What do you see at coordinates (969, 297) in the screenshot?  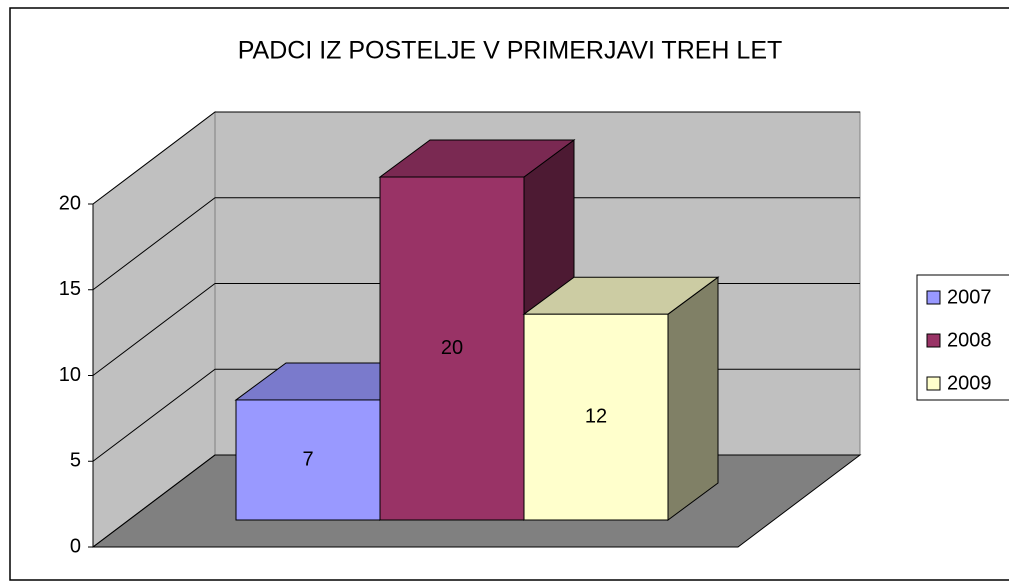 I see `legend-label: 2007` at bounding box center [969, 297].